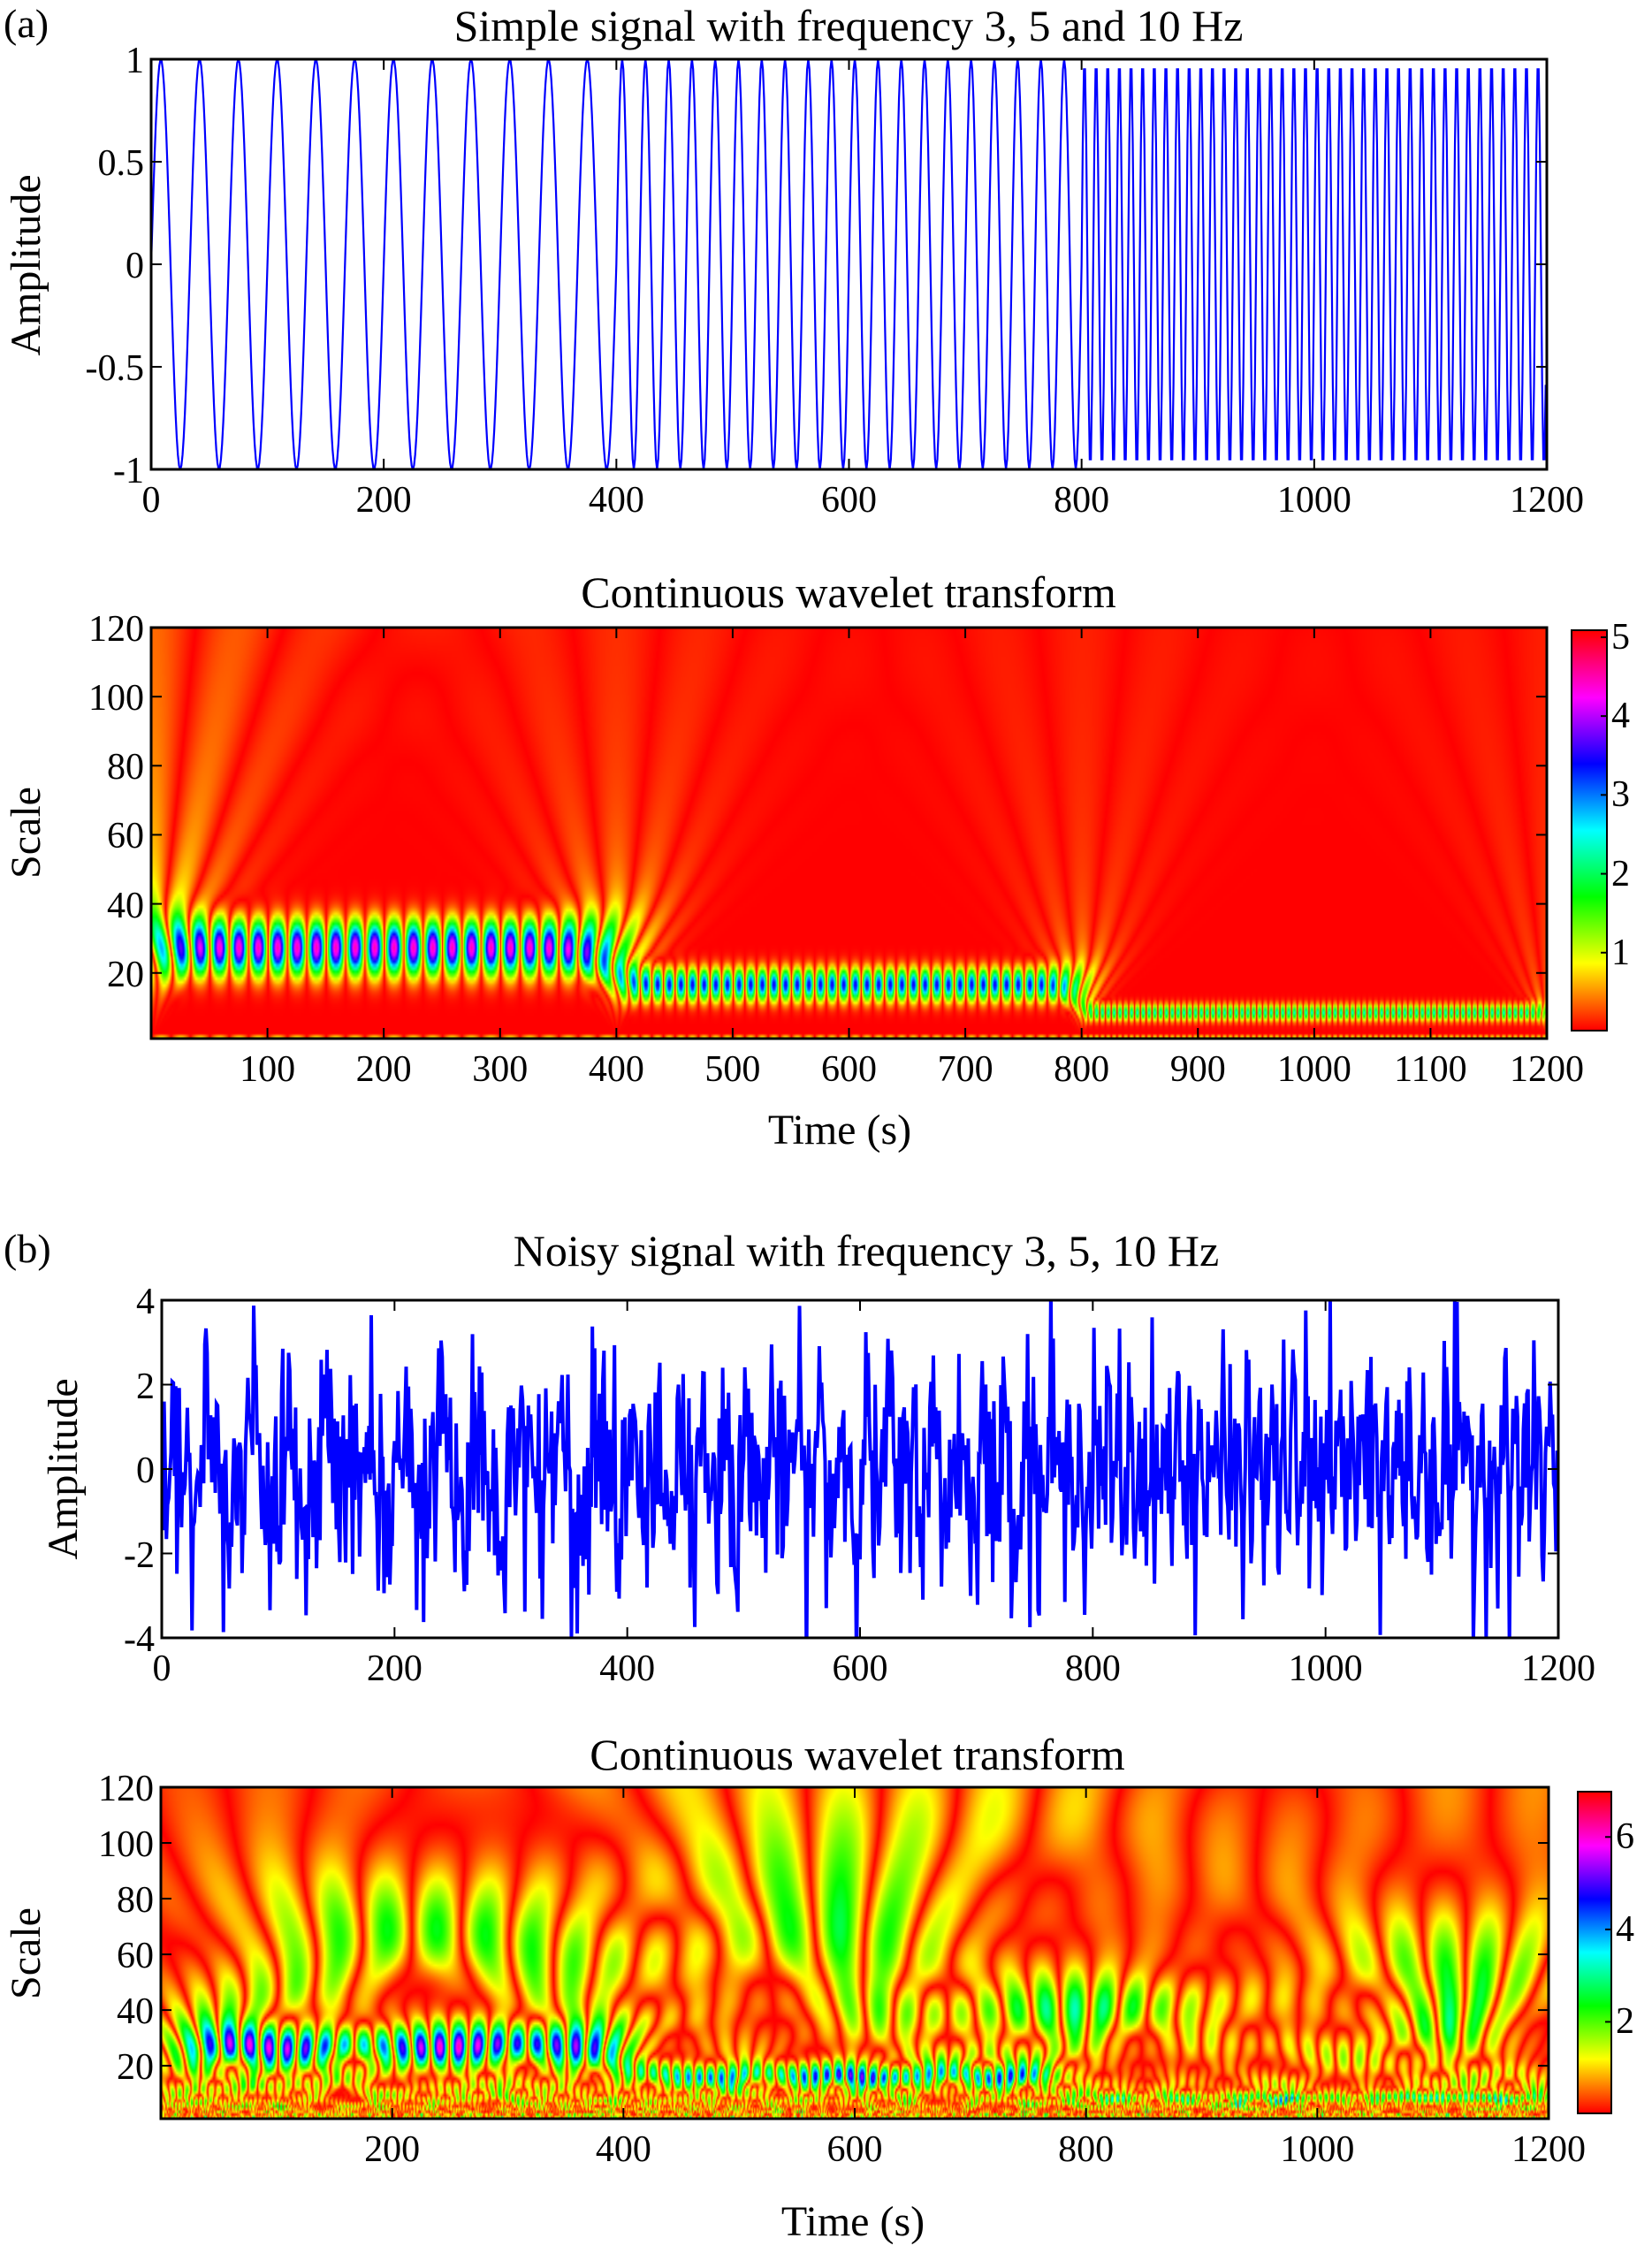 This screenshot has width=1652, height=2261. I want to click on x-tick-label: 500, so click(732, 1069).